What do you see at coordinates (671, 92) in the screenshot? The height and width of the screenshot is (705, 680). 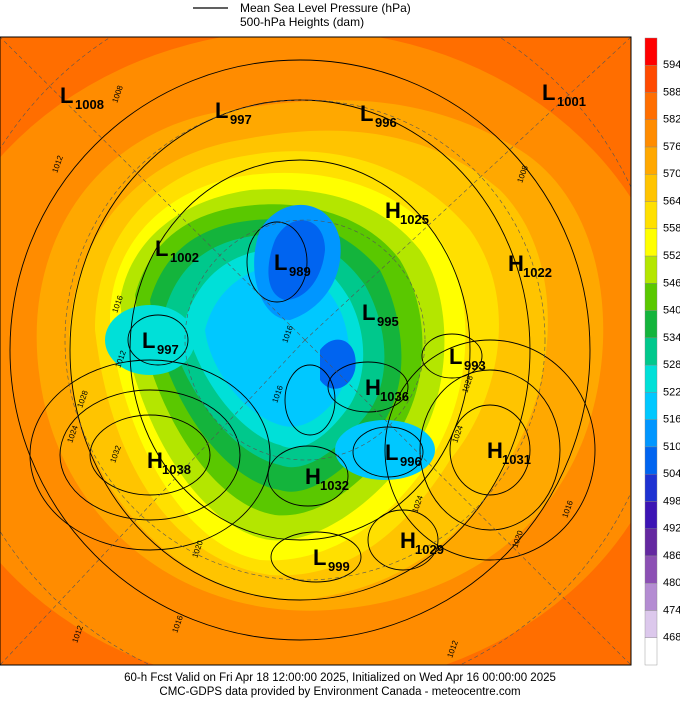 I see `colorbar-label: 588` at bounding box center [671, 92].